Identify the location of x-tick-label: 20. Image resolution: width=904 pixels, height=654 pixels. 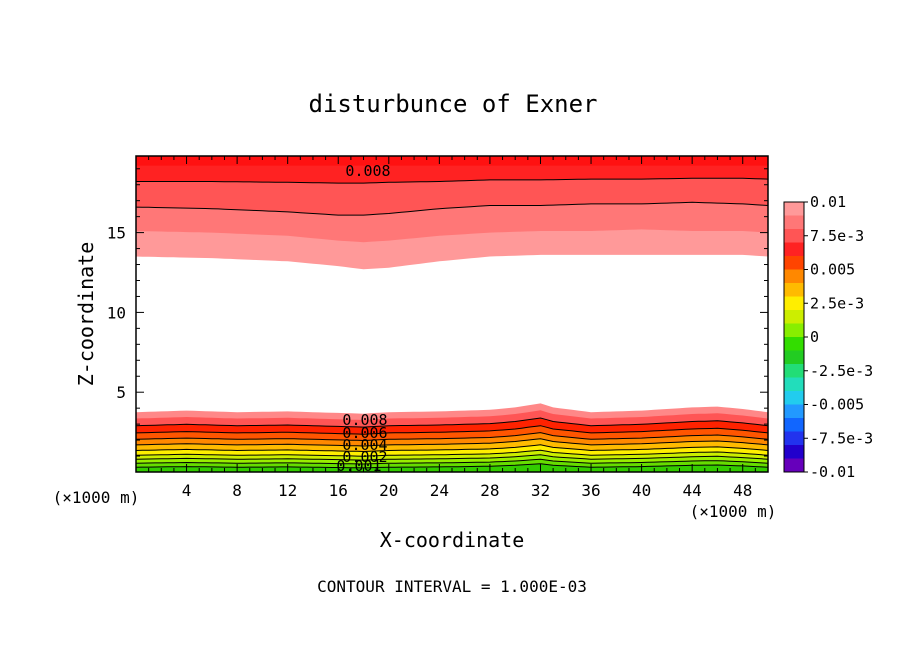
(388, 490).